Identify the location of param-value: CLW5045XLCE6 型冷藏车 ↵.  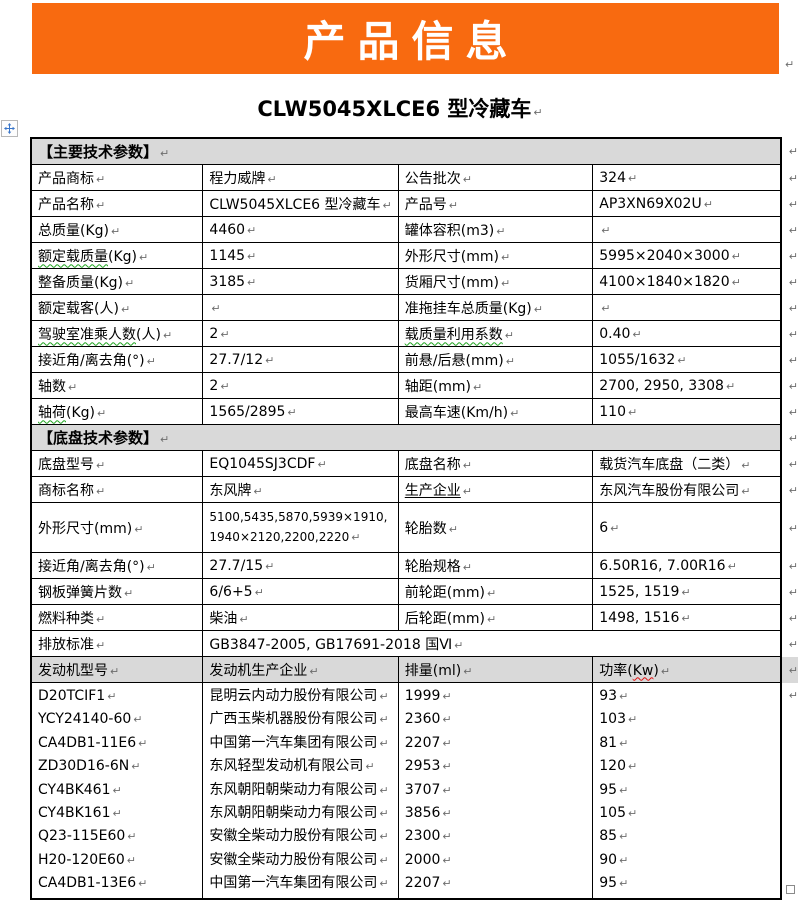
(300, 203).